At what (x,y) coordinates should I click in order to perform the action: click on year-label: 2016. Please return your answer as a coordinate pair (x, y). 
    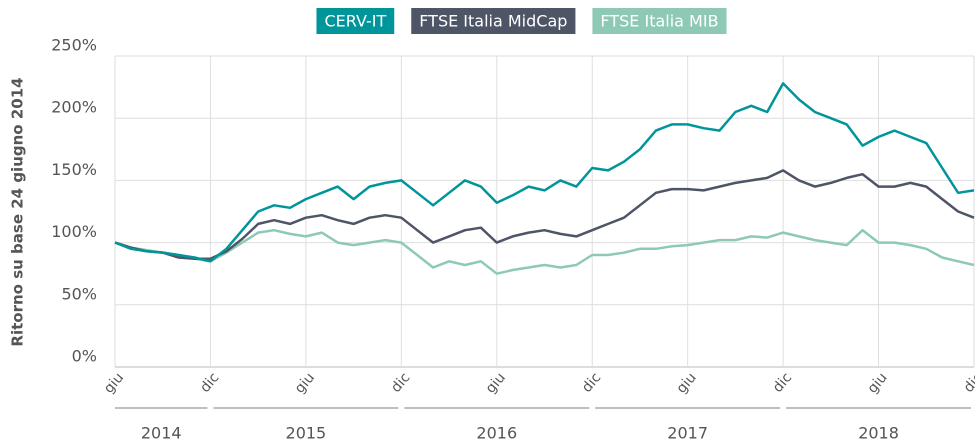
    Looking at the image, I should click on (496, 433).